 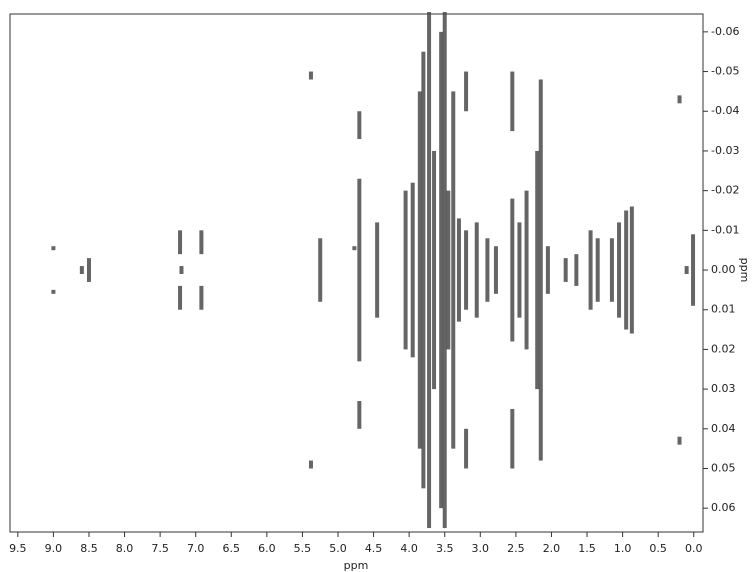 What do you see at coordinates (356, 565) in the screenshot?
I see `x-axis-label: ppm` at bounding box center [356, 565].